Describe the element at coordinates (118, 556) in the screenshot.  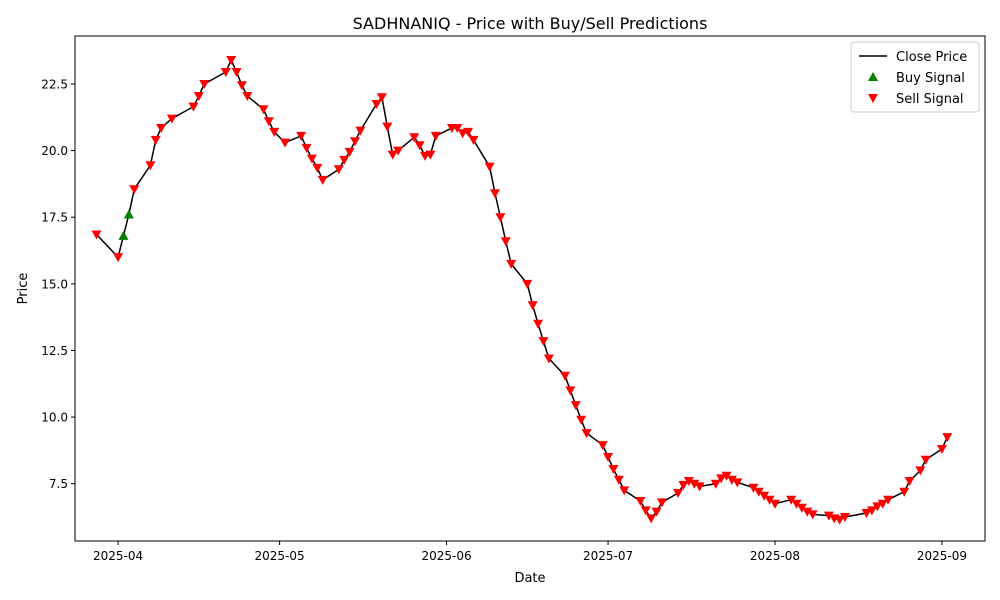
I see `x-tick-label: 2025-04` at that location.